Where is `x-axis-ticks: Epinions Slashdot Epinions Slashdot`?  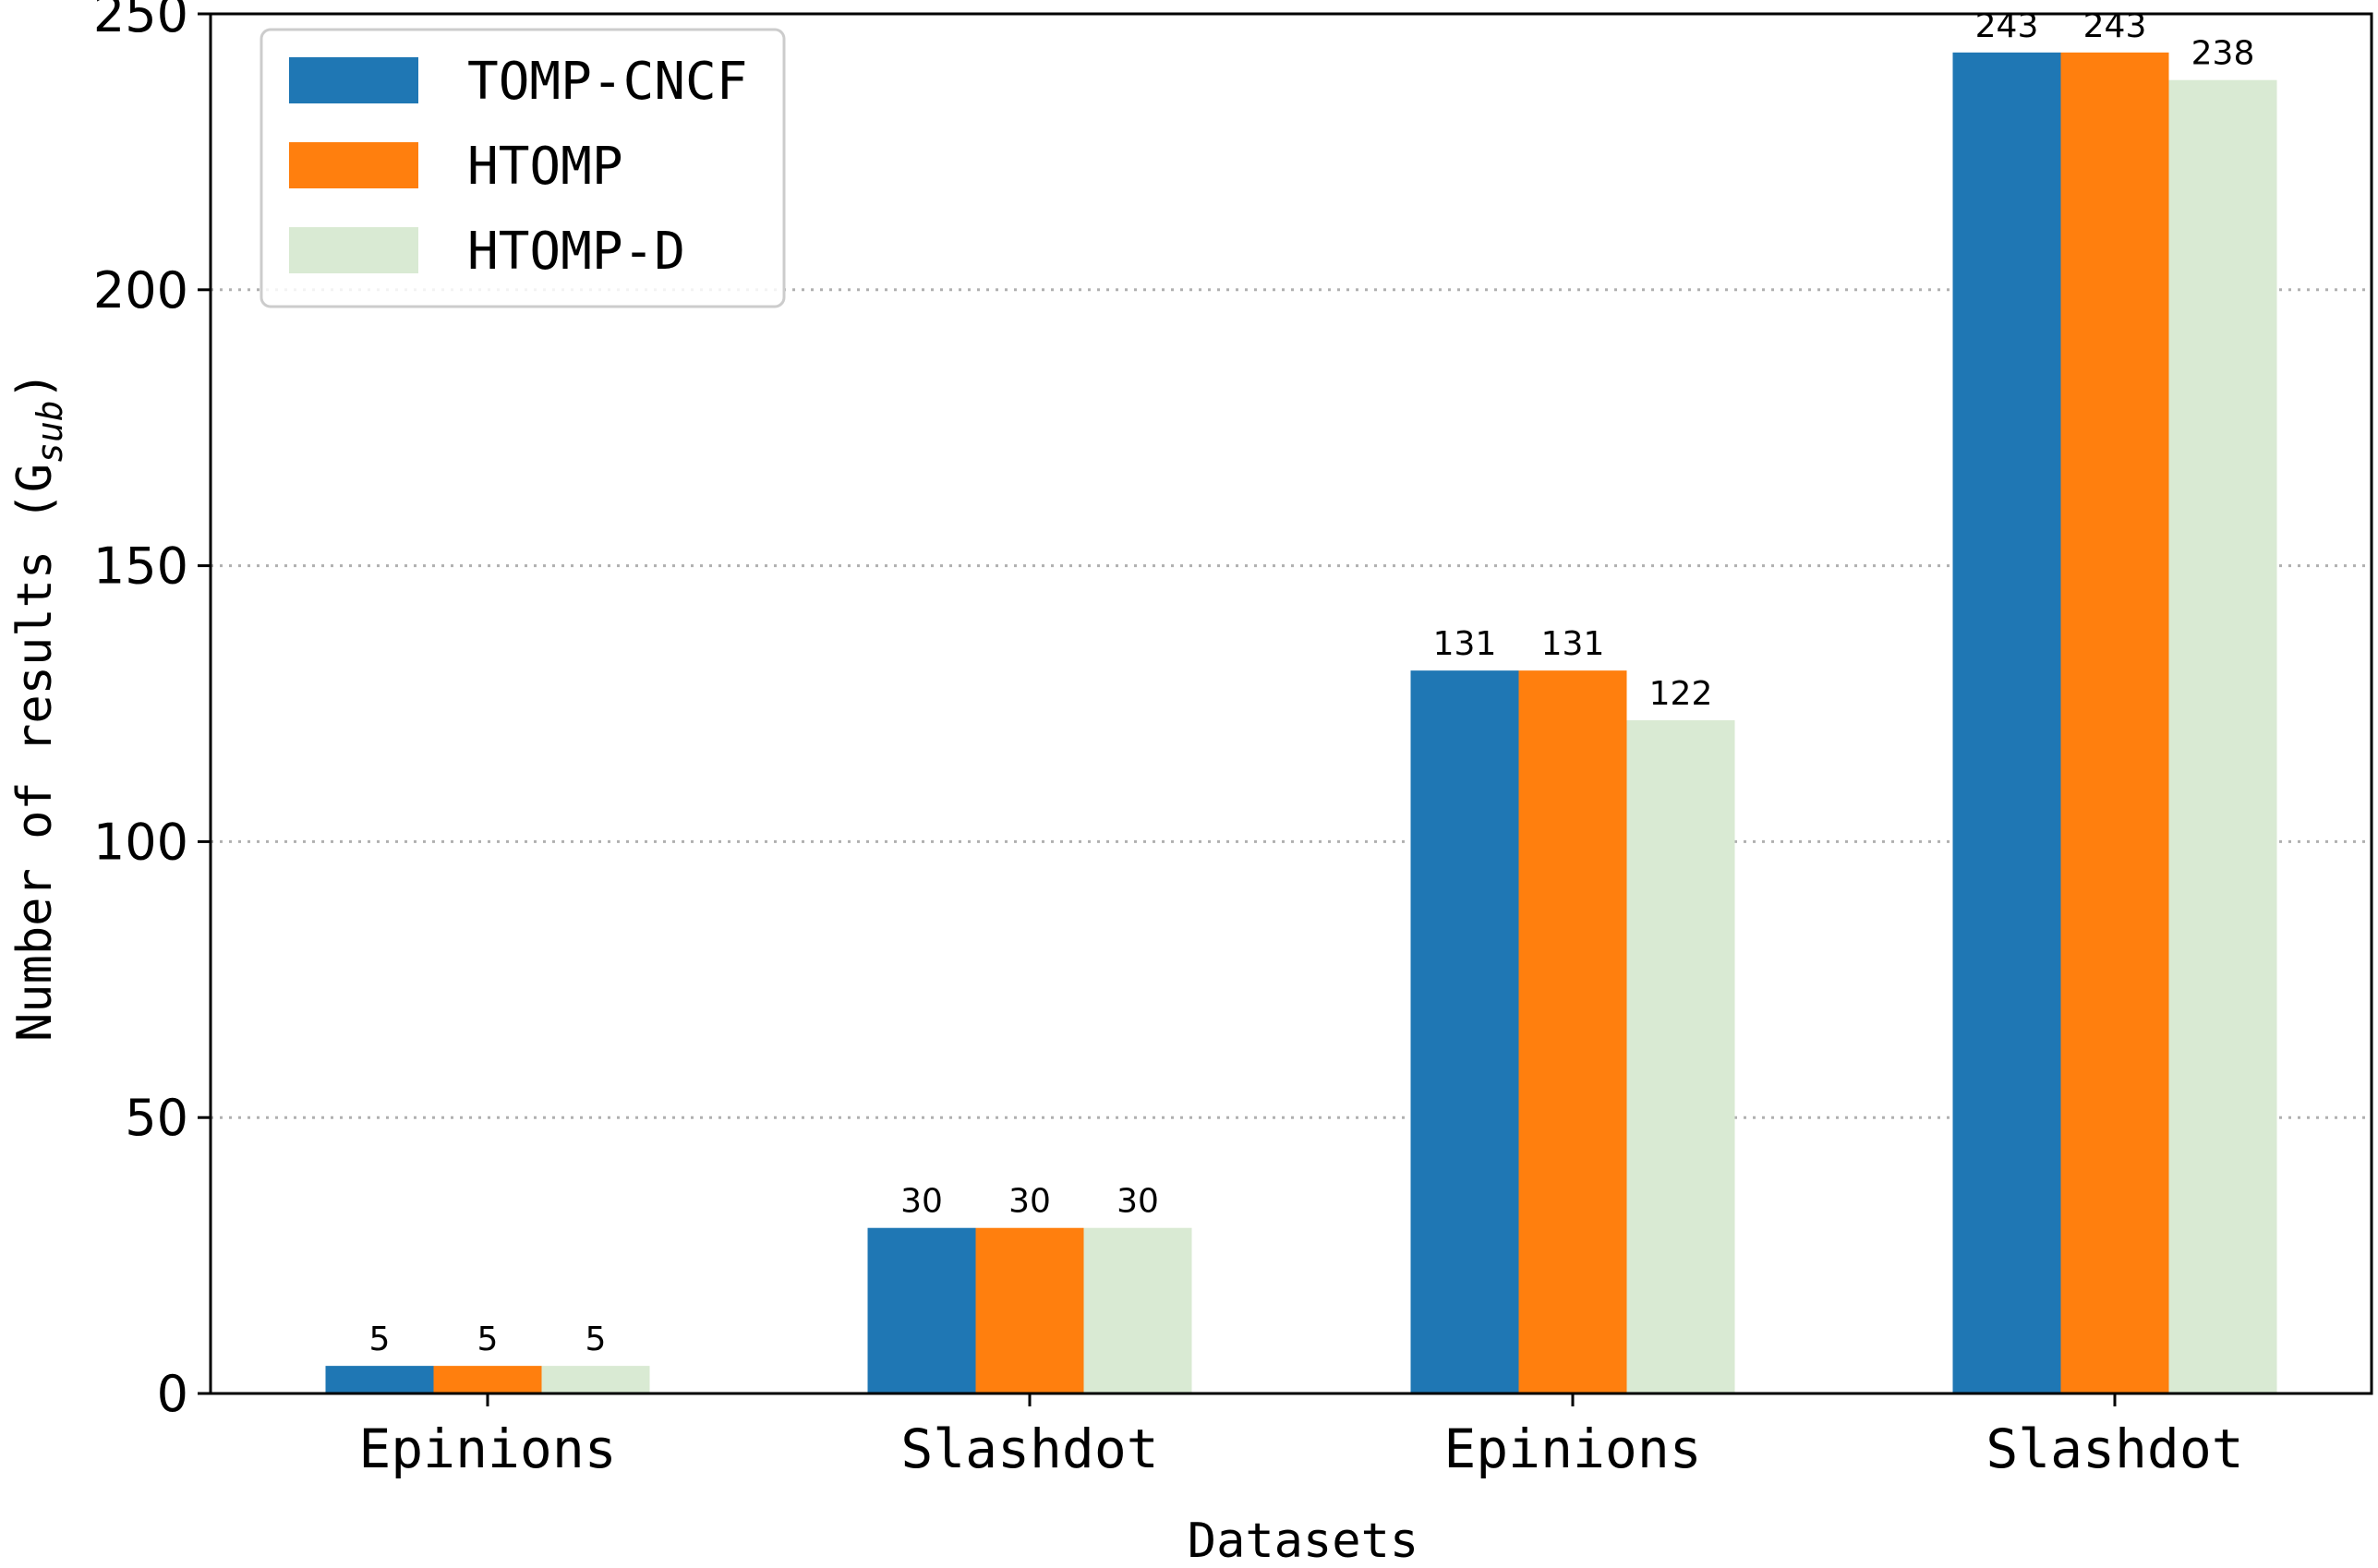
x-axis-ticks: Epinions Slashdot Epinions Slashdot is located at coordinates (1301, 1436).